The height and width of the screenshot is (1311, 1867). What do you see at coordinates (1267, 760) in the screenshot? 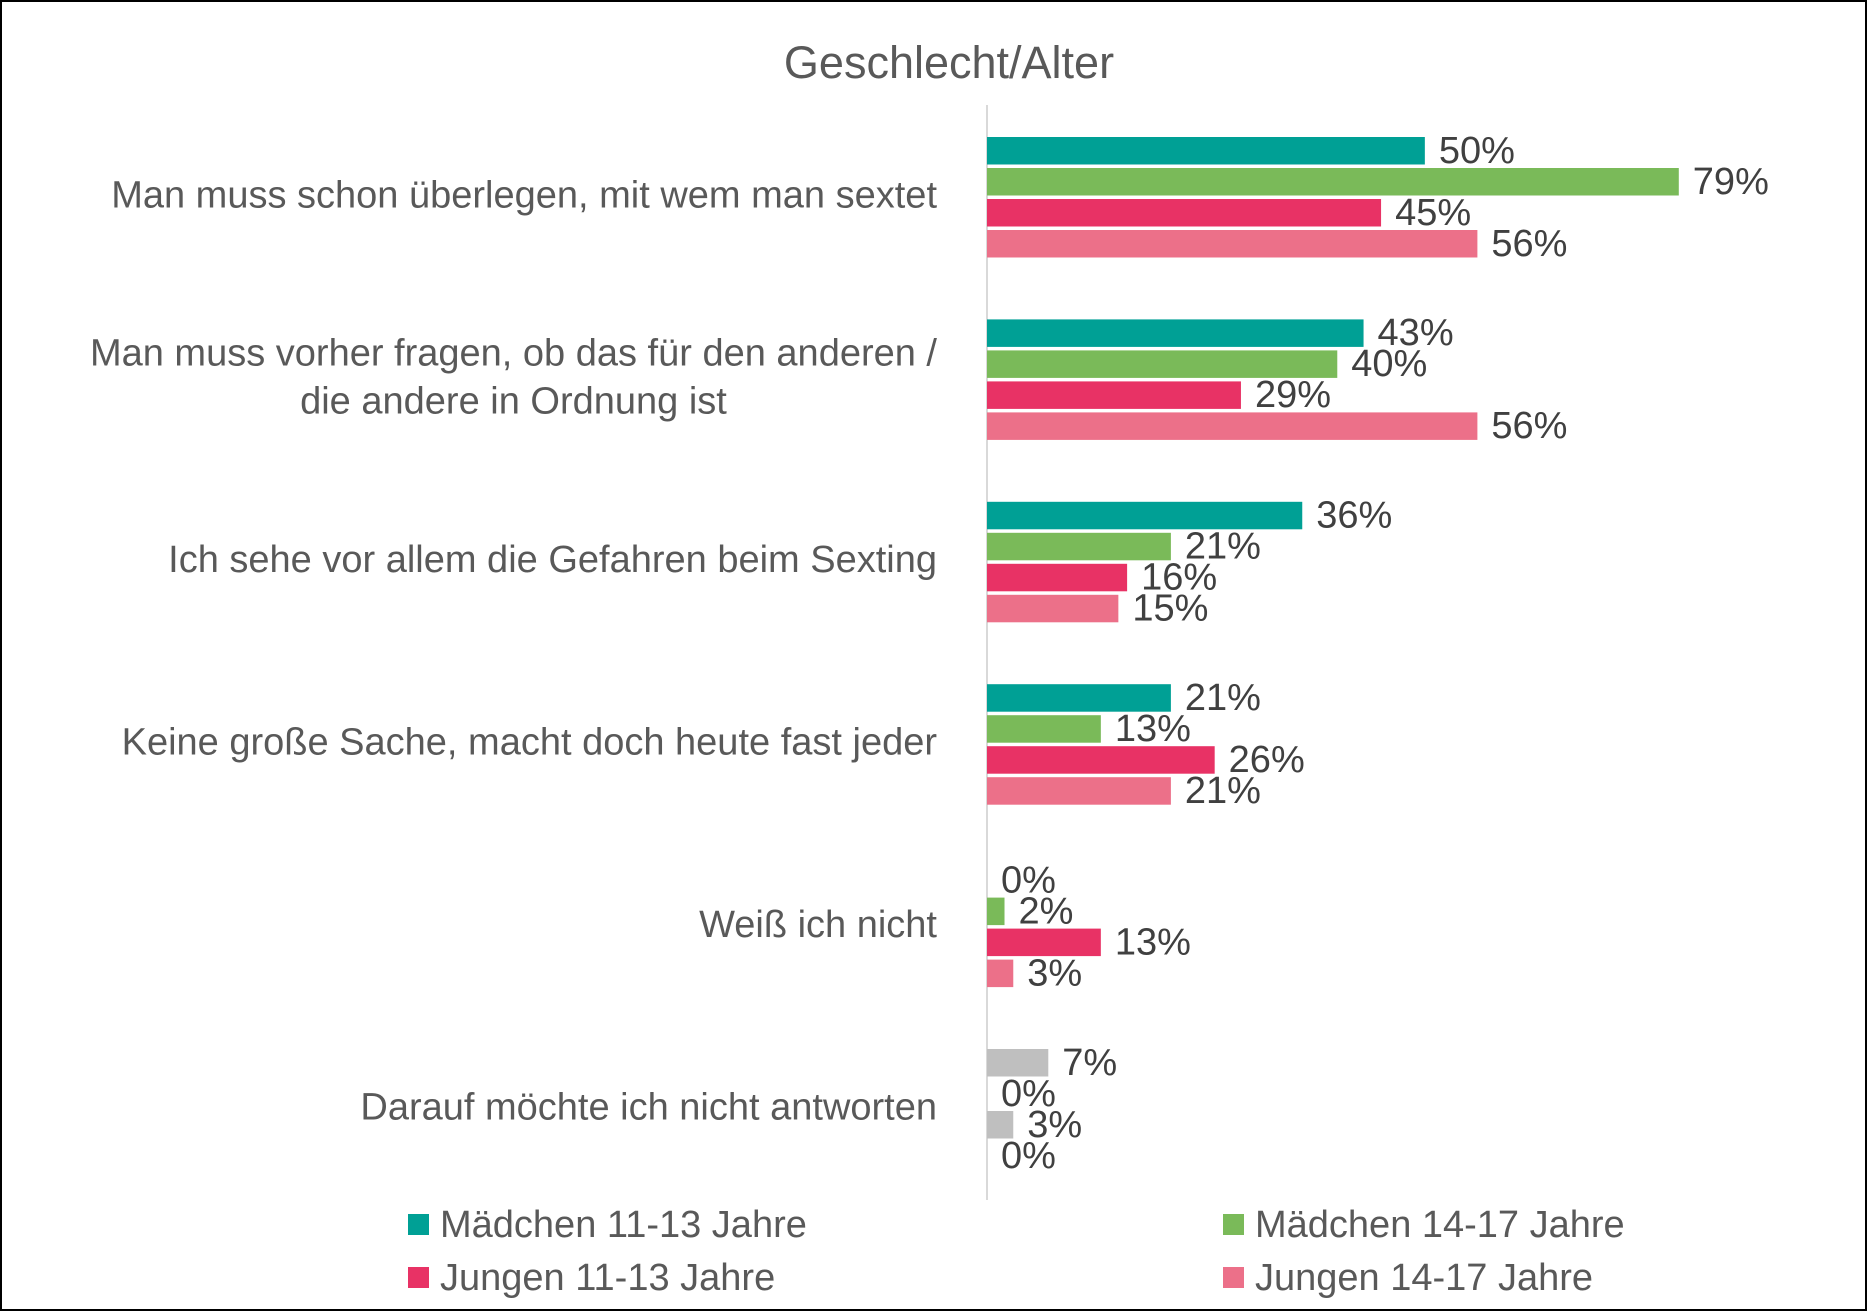
I see `value-label: 26%` at bounding box center [1267, 760].